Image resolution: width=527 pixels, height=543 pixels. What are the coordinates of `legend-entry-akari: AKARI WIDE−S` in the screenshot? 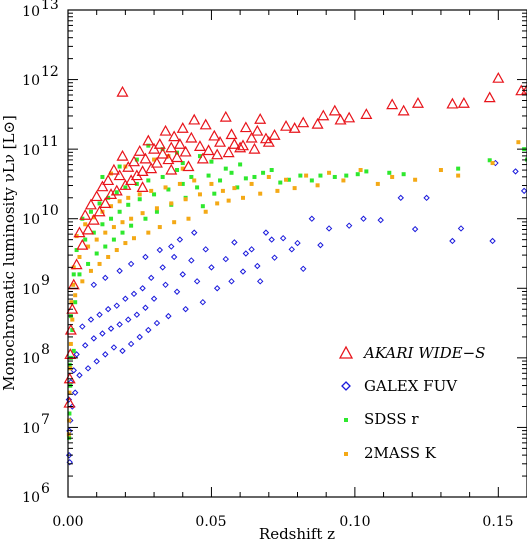 It's located at (411, 353).